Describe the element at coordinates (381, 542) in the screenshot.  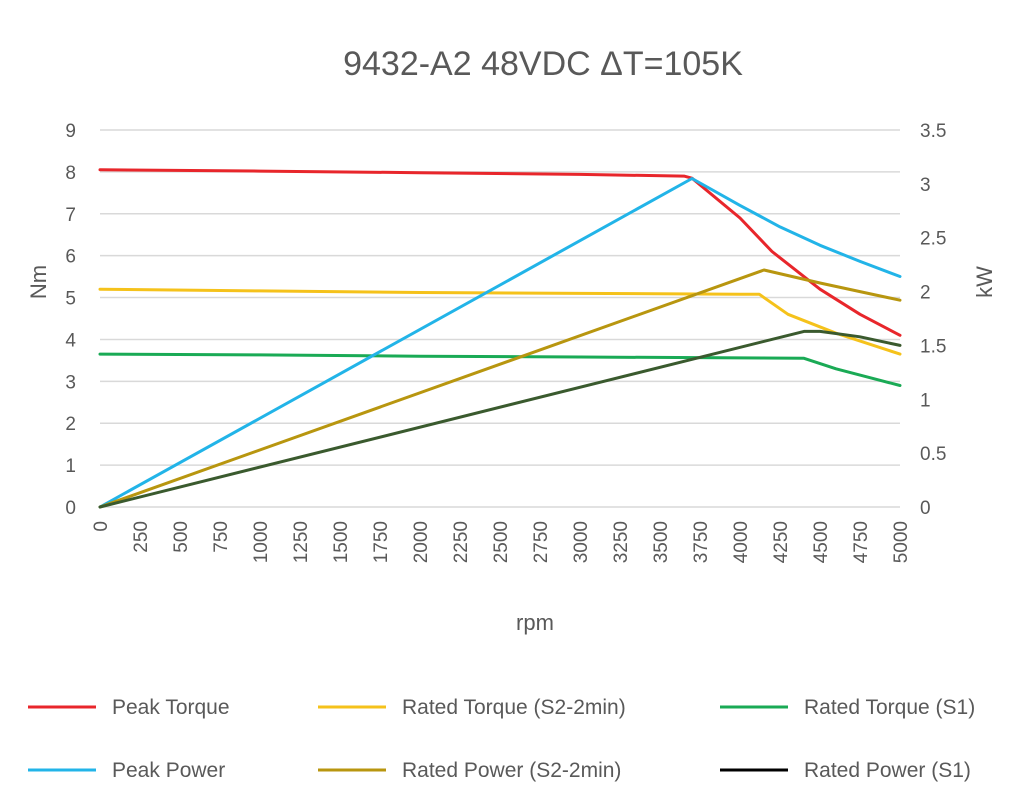
I see `x-tick-label: 1750` at that location.